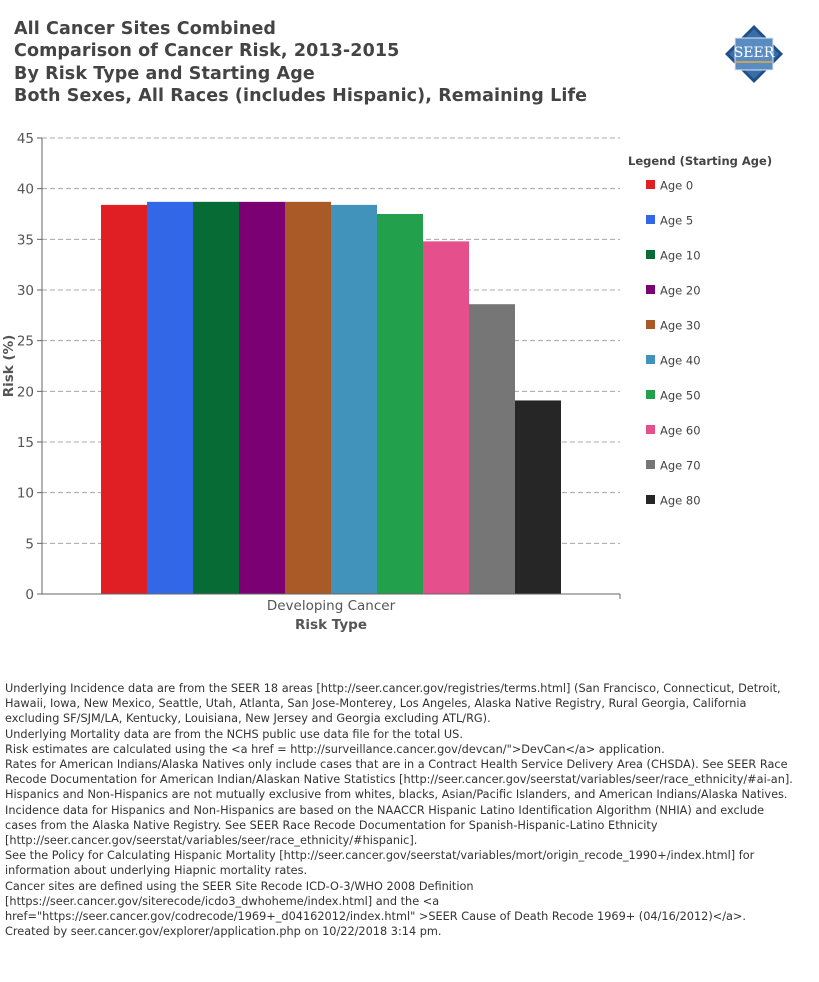  Describe the element at coordinates (25, 494) in the screenshot. I see `y-tick-label: 10` at that location.